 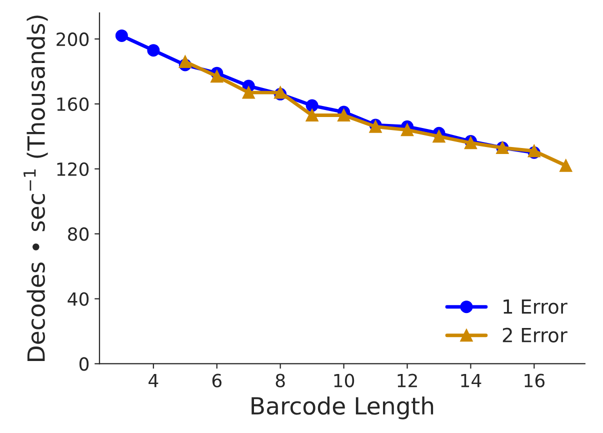 I want to click on y-tick-label: 80, so click(x=78, y=234).